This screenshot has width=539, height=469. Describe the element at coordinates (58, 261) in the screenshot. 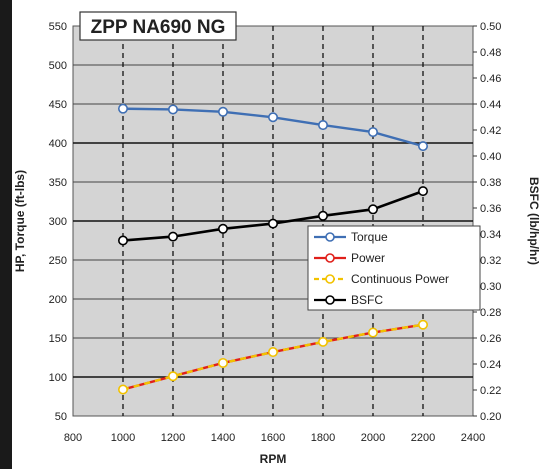

I see `y-tick-label: 250` at that location.